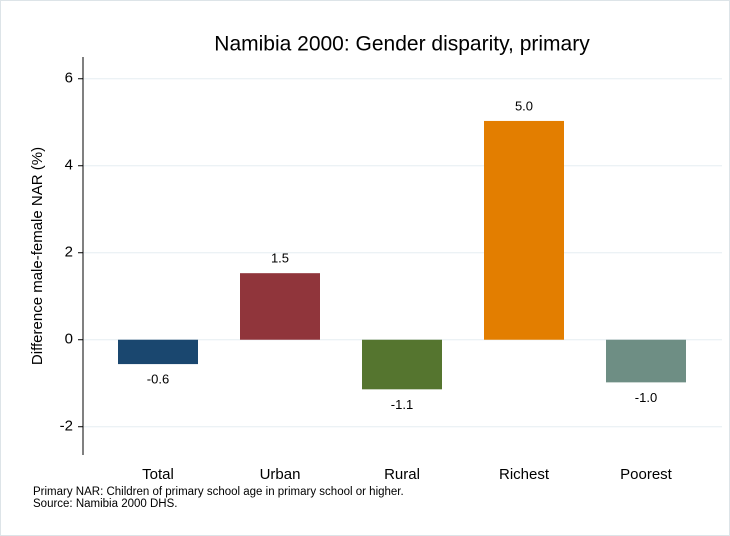  Describe the element at coordinates (158, 379) in the screenshot. I see `data-label: -0.6` at that location.